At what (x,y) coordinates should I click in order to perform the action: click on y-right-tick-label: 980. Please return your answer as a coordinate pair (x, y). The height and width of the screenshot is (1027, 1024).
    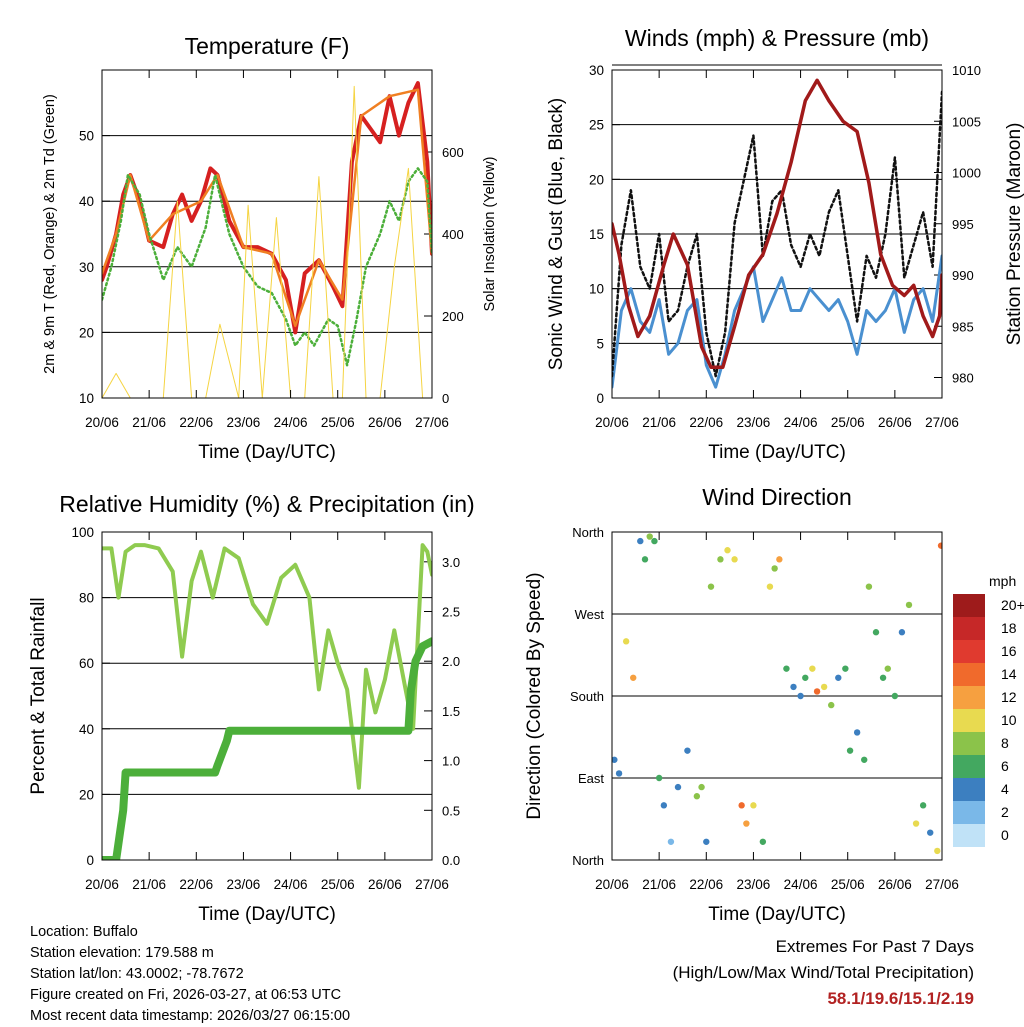
    Looking at the image, I should click on (963, 378).